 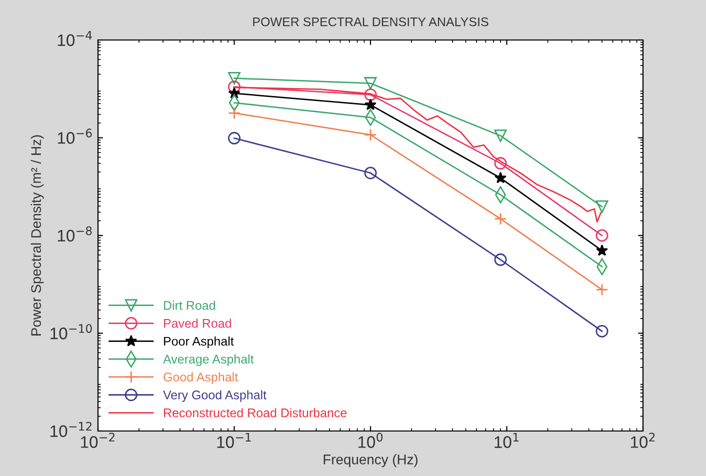 I want to click on chart-title: POWER SPECTRAL DENSITY ANALYSIS, so click(x=370, y=21).